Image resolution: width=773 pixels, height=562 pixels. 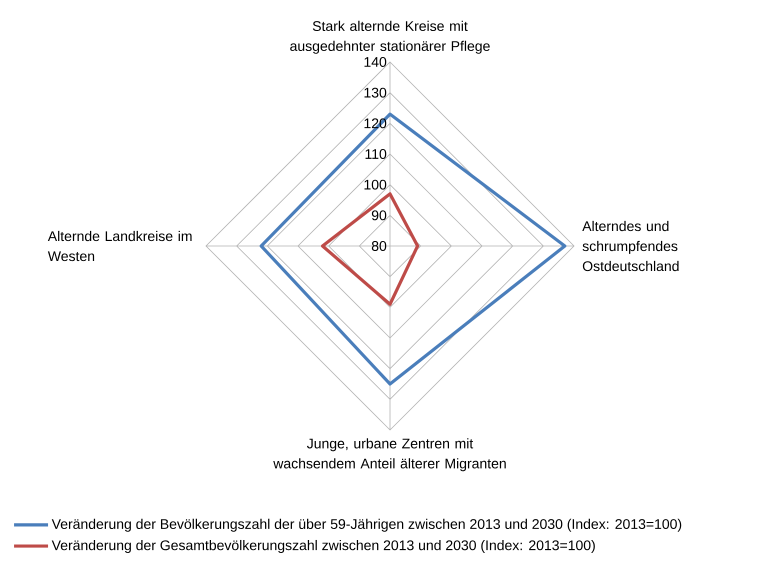 What do you see at coordinates (375, 62) in the screenshot?
I see `y-tick-label: 140` at bounding box center [375, 62].